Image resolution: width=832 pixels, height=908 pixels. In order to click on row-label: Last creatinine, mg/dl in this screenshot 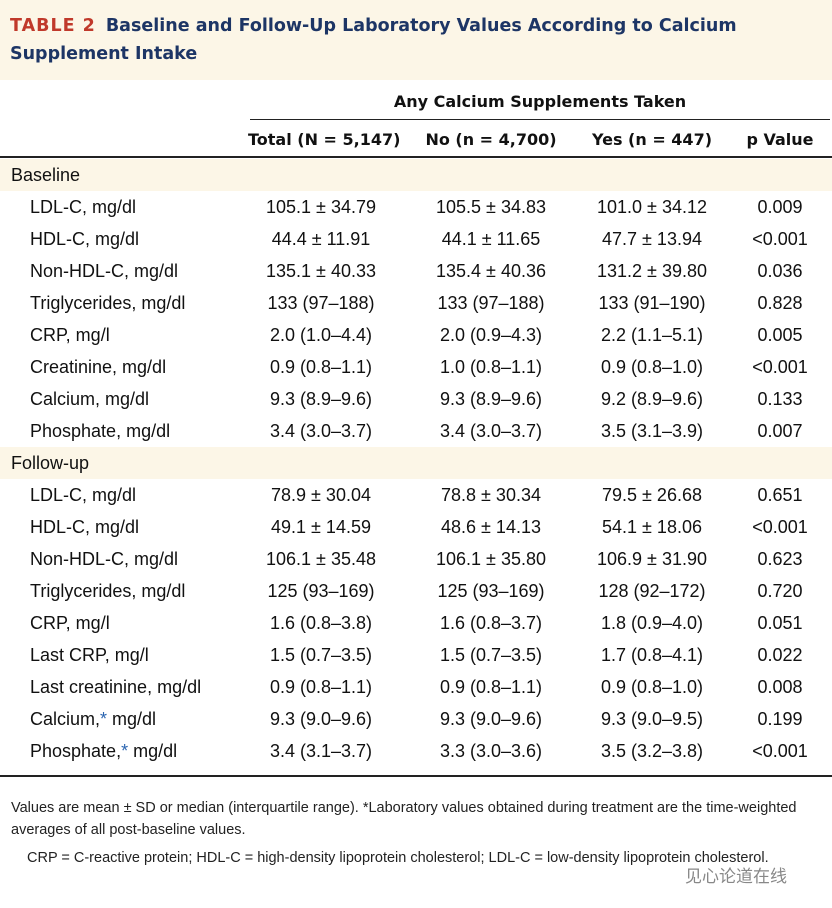, I will do `click(116, 687)`.